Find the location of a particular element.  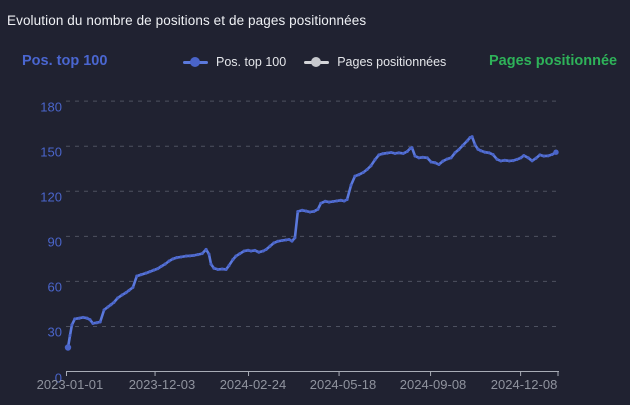

x-tick-label: 2023-01-01 is located at coordinates (70, 384).